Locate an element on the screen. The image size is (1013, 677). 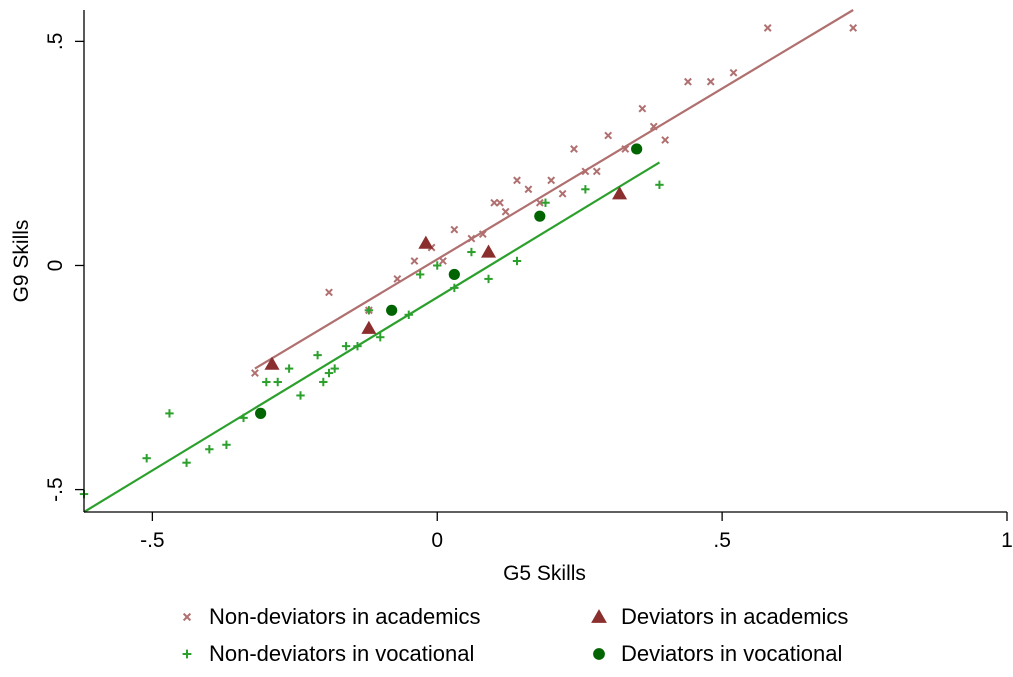
x-axis-title: G5 Skills is located at coordinates (544, 573).